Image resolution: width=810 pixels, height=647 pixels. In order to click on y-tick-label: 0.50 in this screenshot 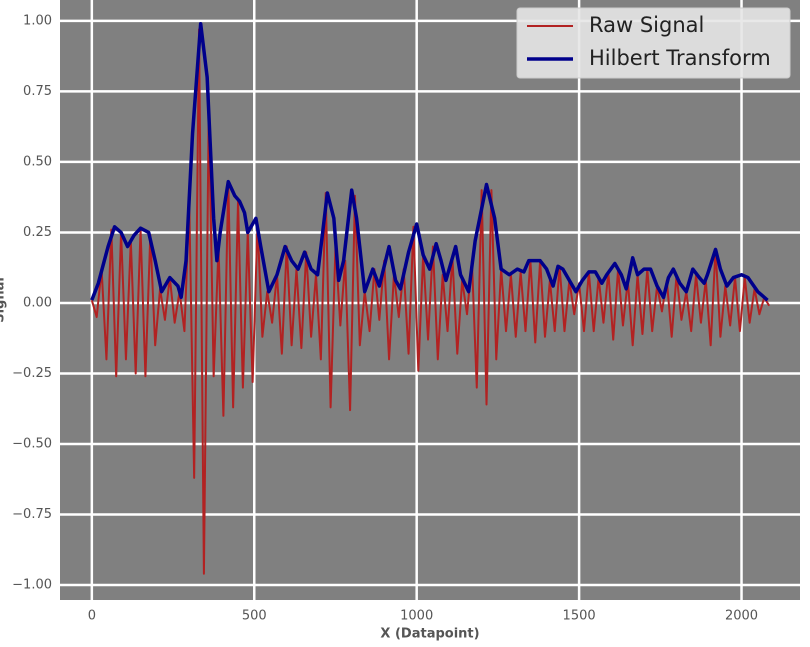, I will do `click(37, 161)`.